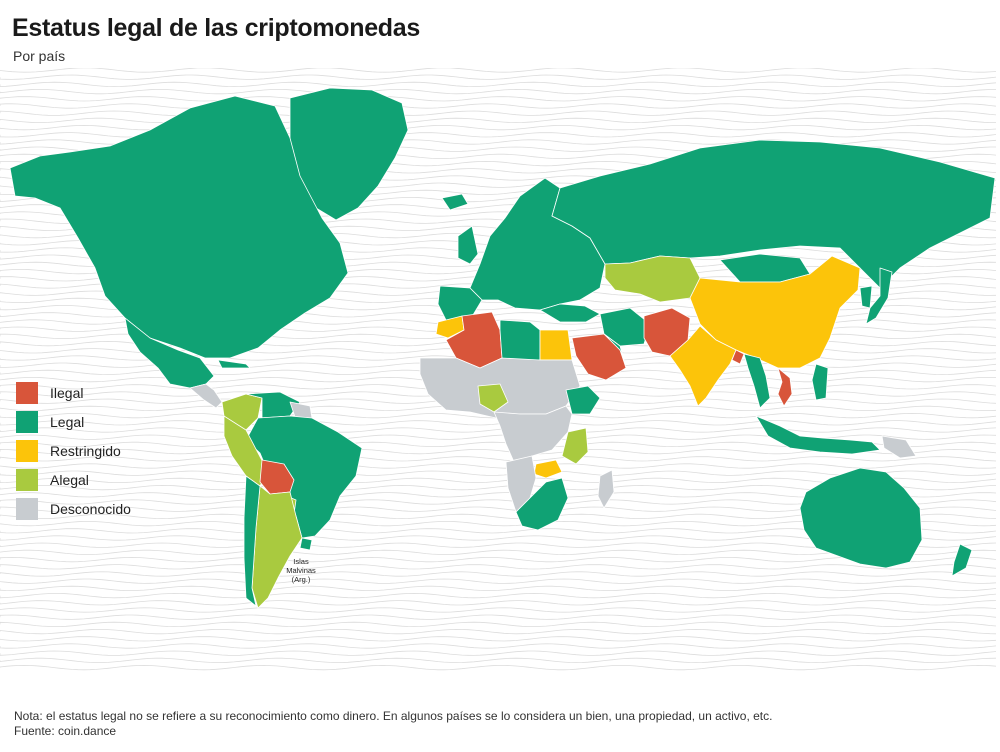 Image resolution: width=1000 pixels, height=752 pixels. Describe the element at coordinates (614, 347) in the screenshot. I see `region-gulf` at that location.